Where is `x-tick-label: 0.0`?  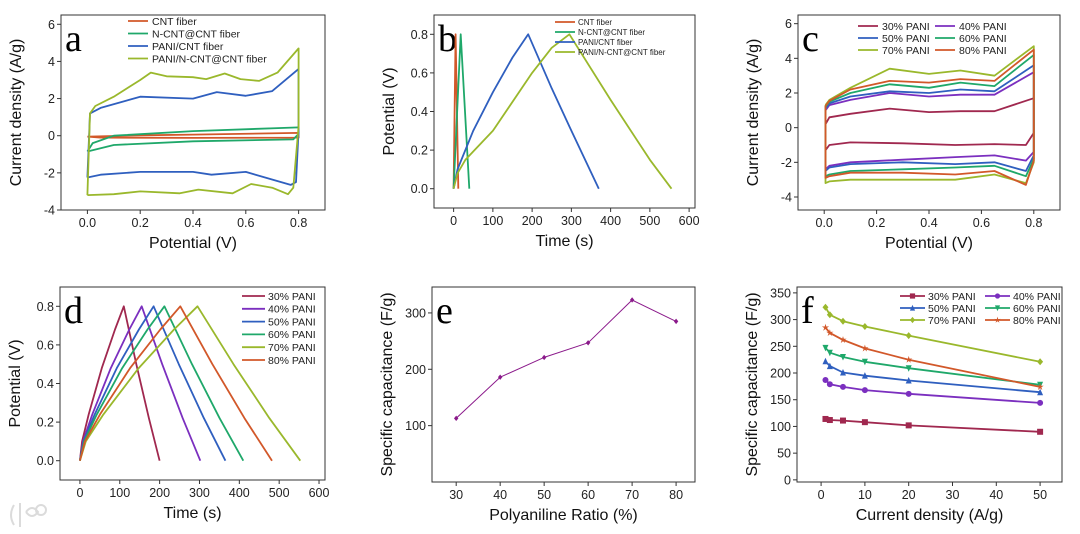
x-tick-label: 0.0 is located at coordinates (824, 223).